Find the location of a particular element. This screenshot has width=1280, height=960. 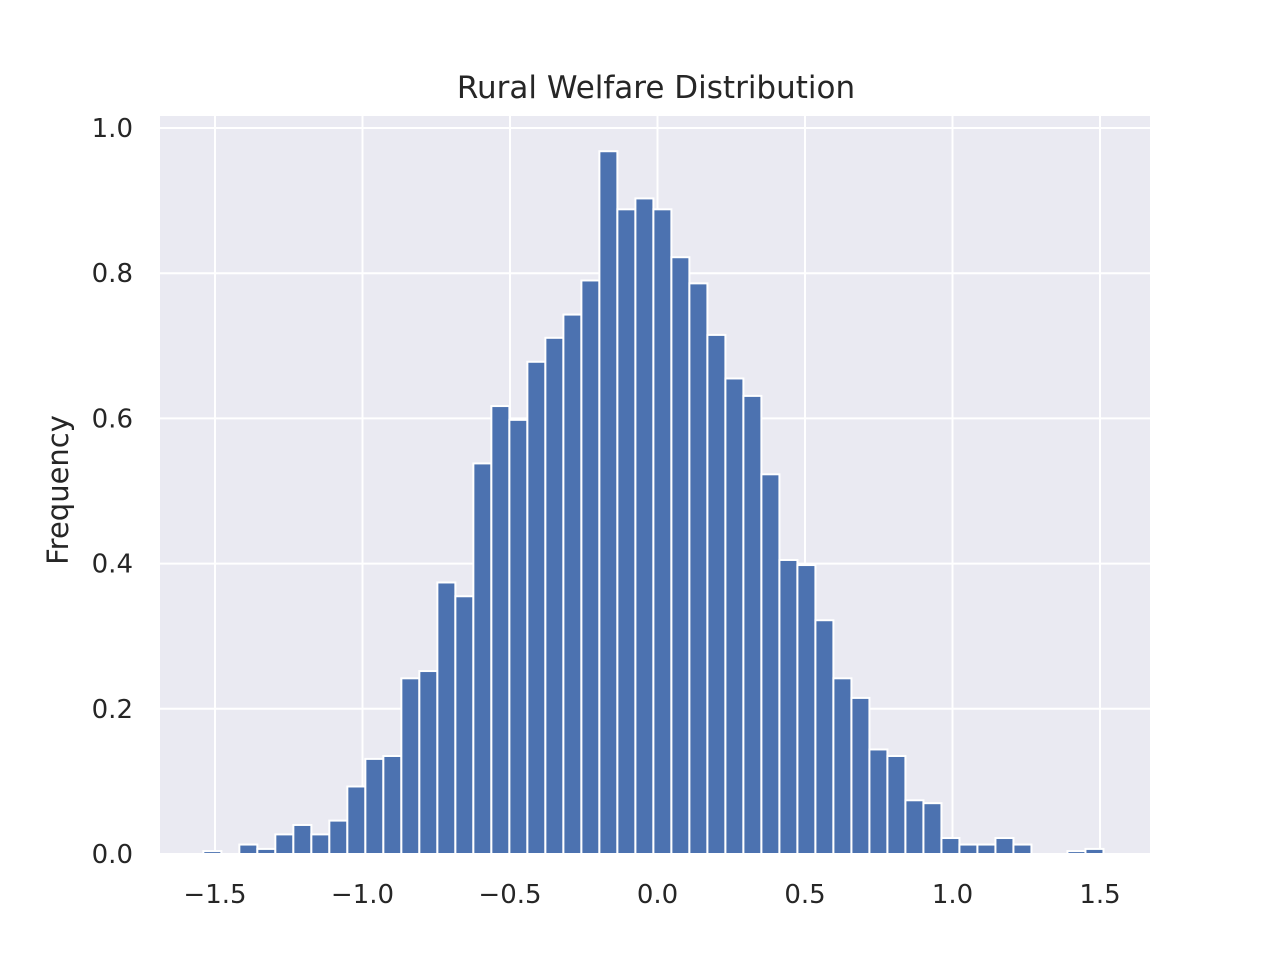

y-tick-label: 0.6 is located at coordinates (112, 419).